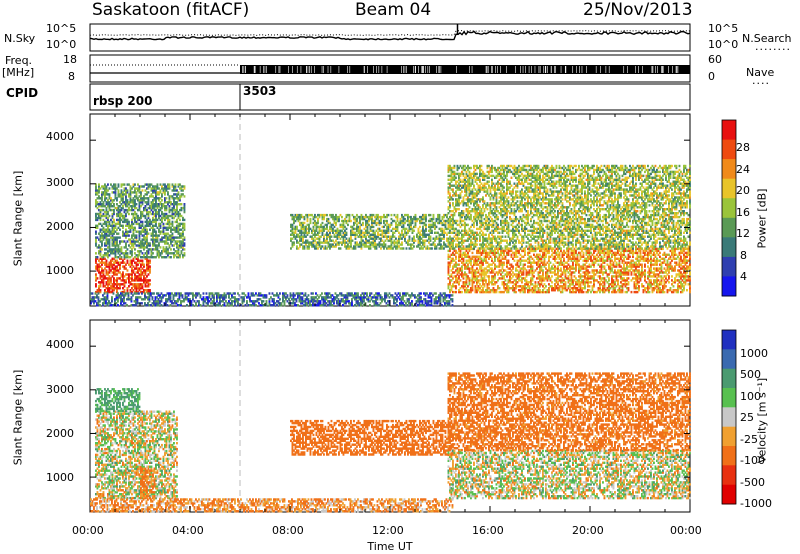 Image resolution: width=800 pixels, height=554 pixels. What do you see at coordinates (390, 37) in the screenshot?
I see `noise-panel-frame` at bounding box center [390, 37].